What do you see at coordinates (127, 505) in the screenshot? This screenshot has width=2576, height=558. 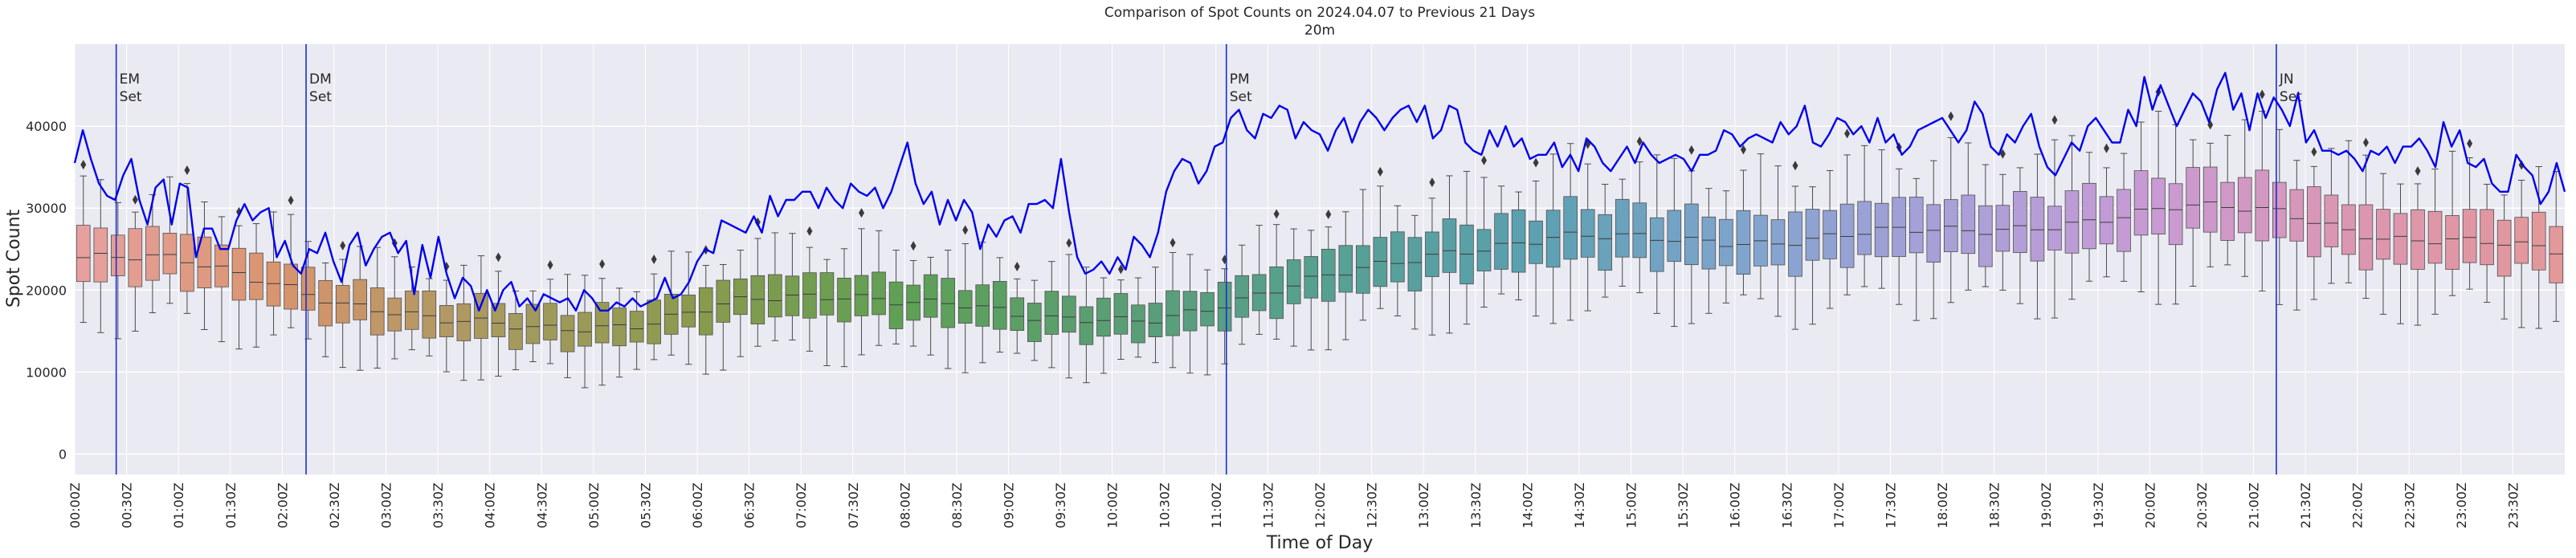 I see `x-tick-label: 00:30Z` at bounding box center [127, 505].